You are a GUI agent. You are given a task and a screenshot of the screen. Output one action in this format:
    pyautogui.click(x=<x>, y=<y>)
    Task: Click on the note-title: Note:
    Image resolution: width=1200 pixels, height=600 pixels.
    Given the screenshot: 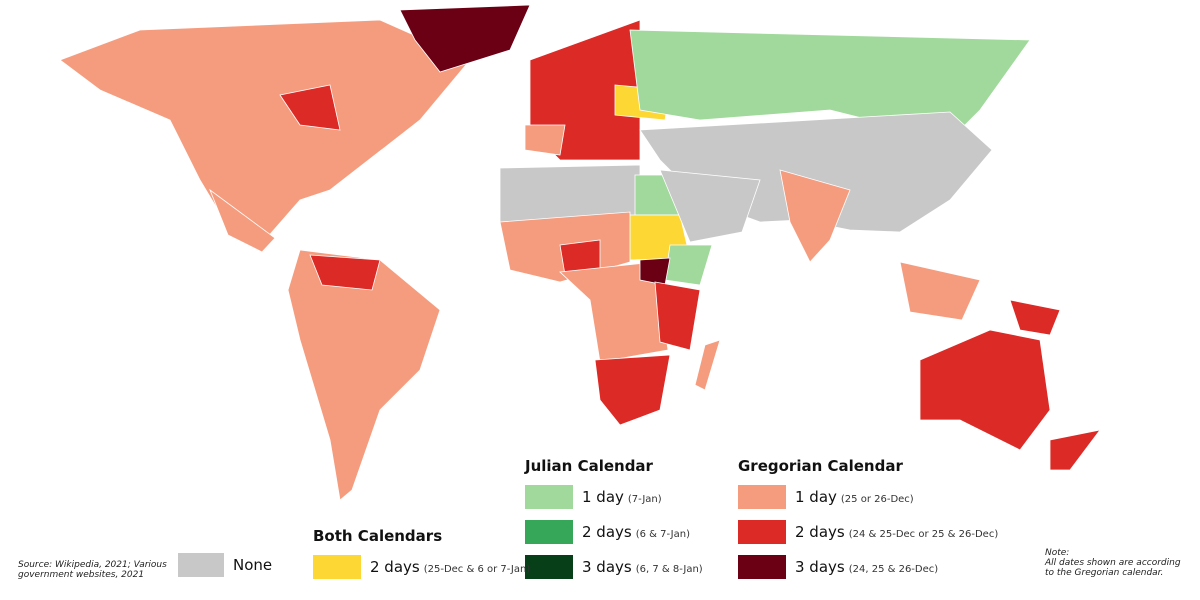 What is the action you would take?
    pyautogui.click(x=1057, y=553)
    